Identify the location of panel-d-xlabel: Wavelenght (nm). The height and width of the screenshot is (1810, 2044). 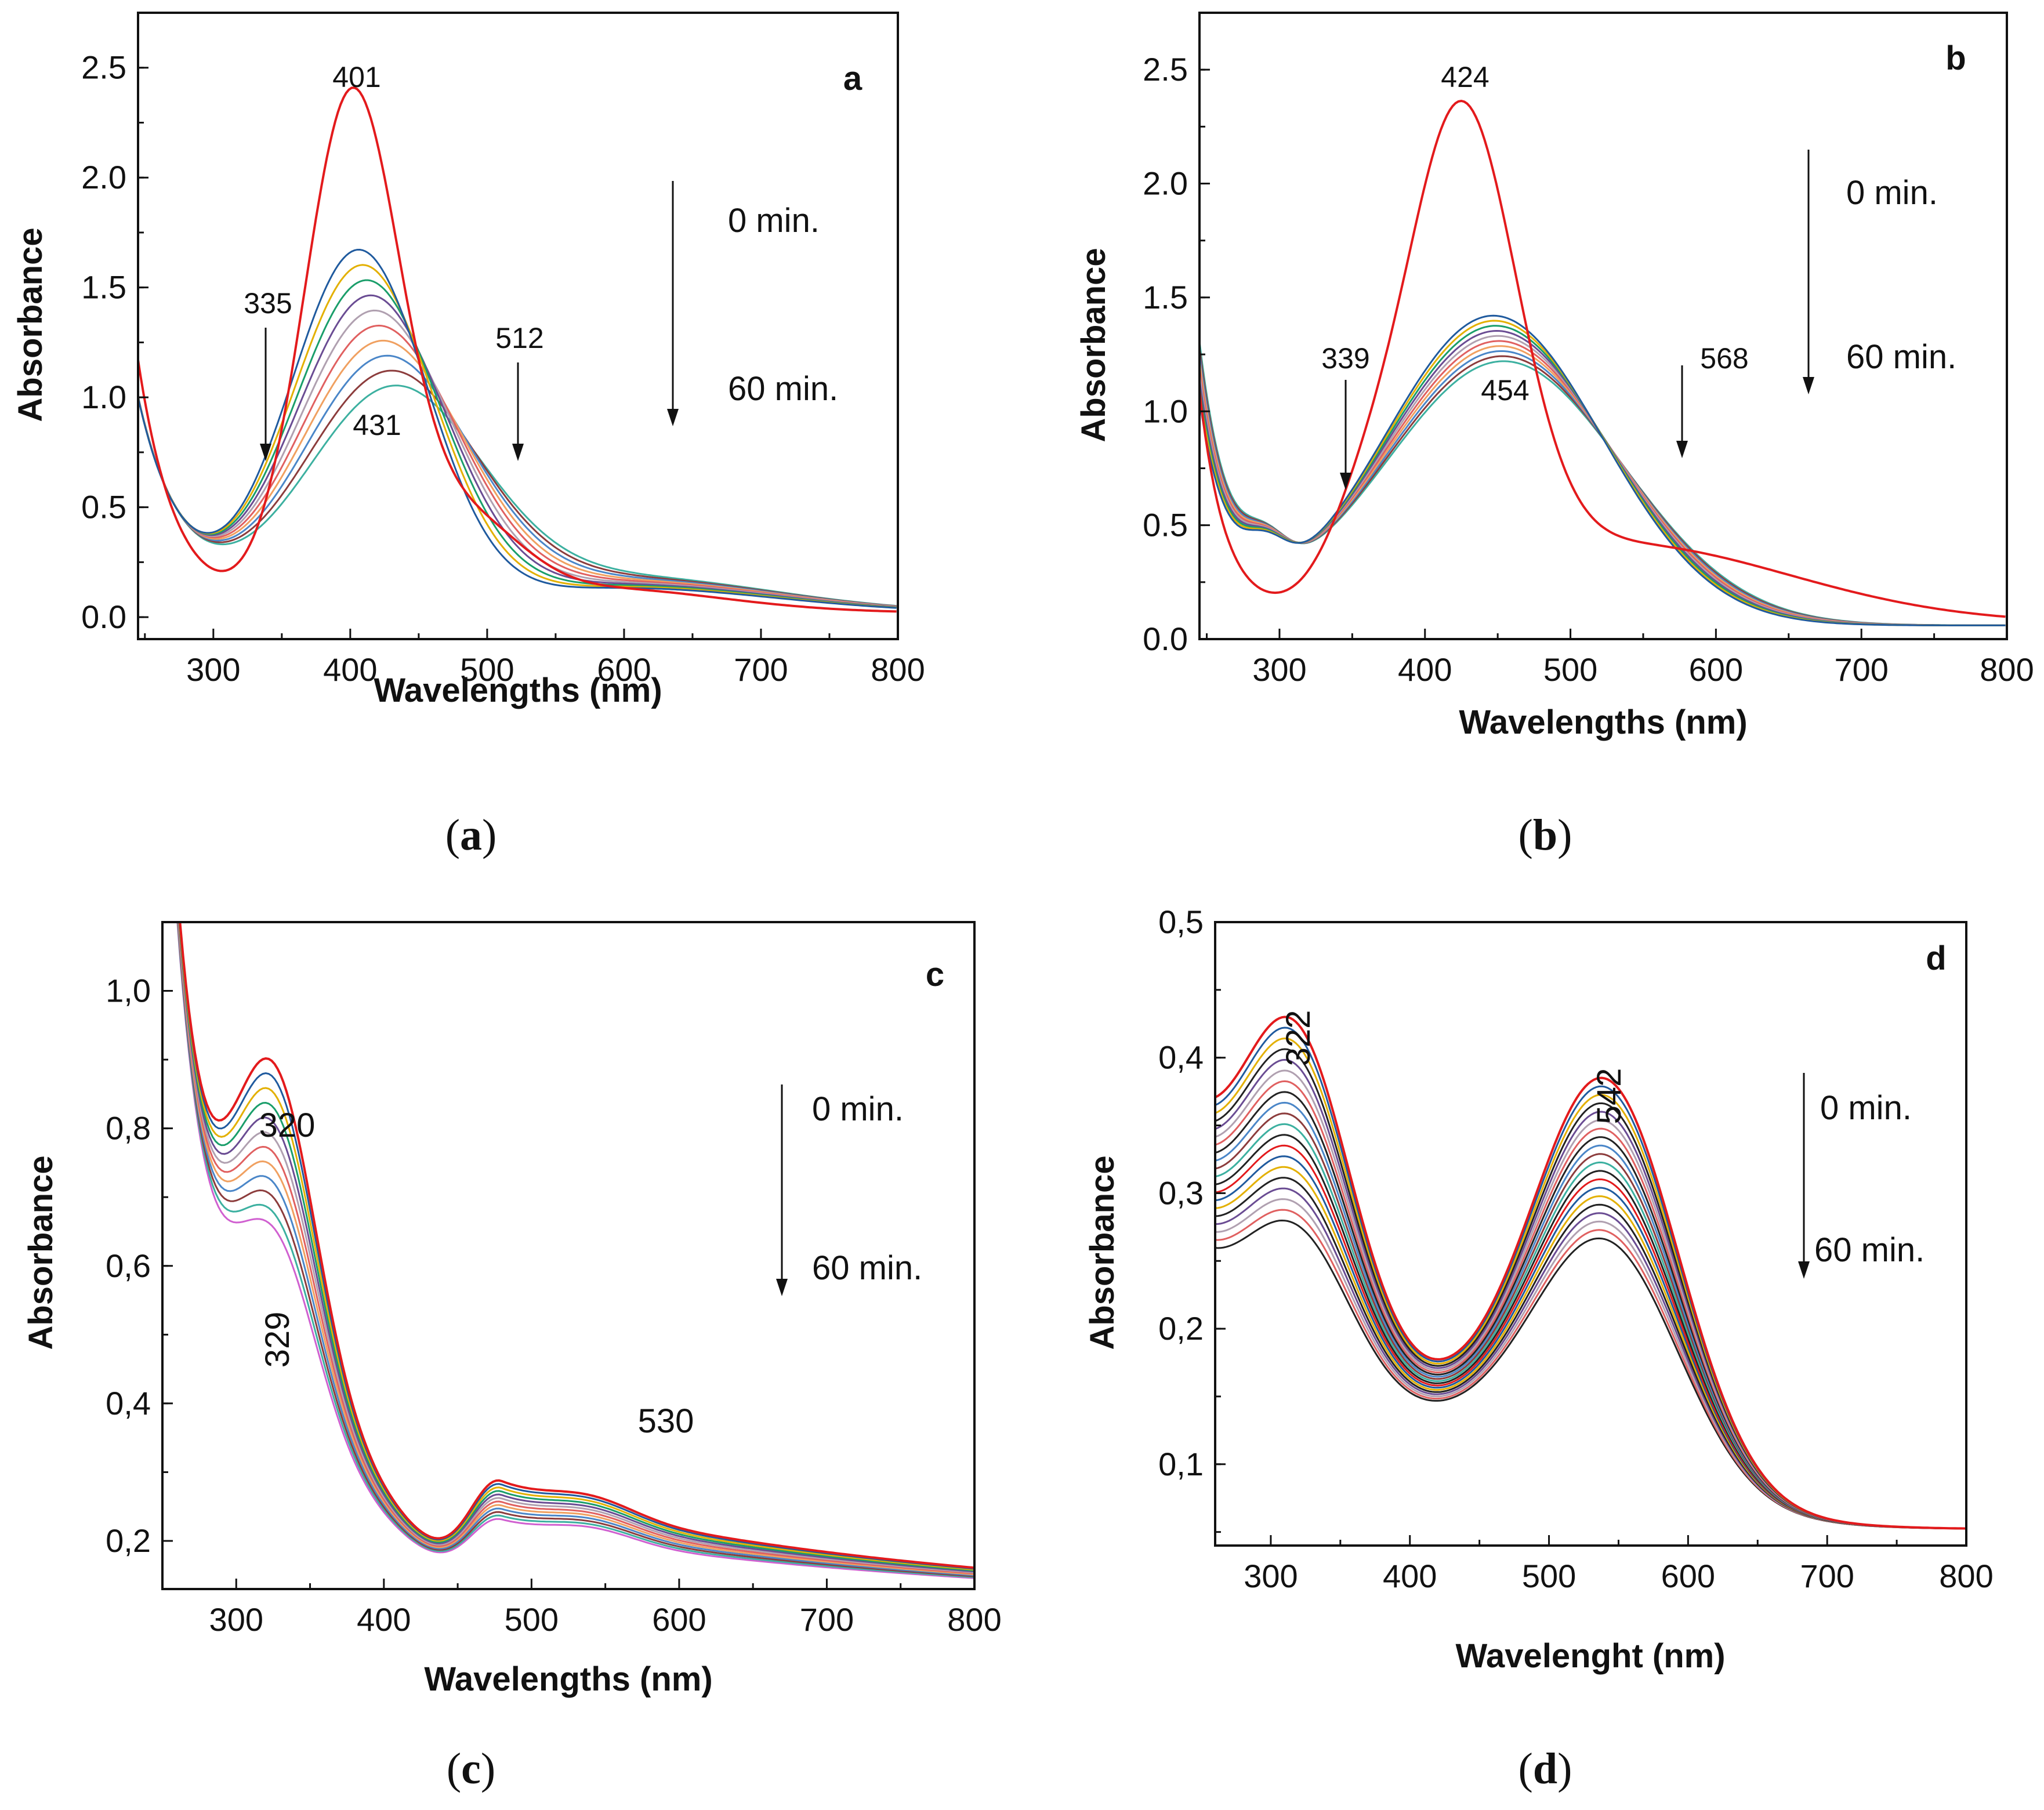
(1590, 1656).